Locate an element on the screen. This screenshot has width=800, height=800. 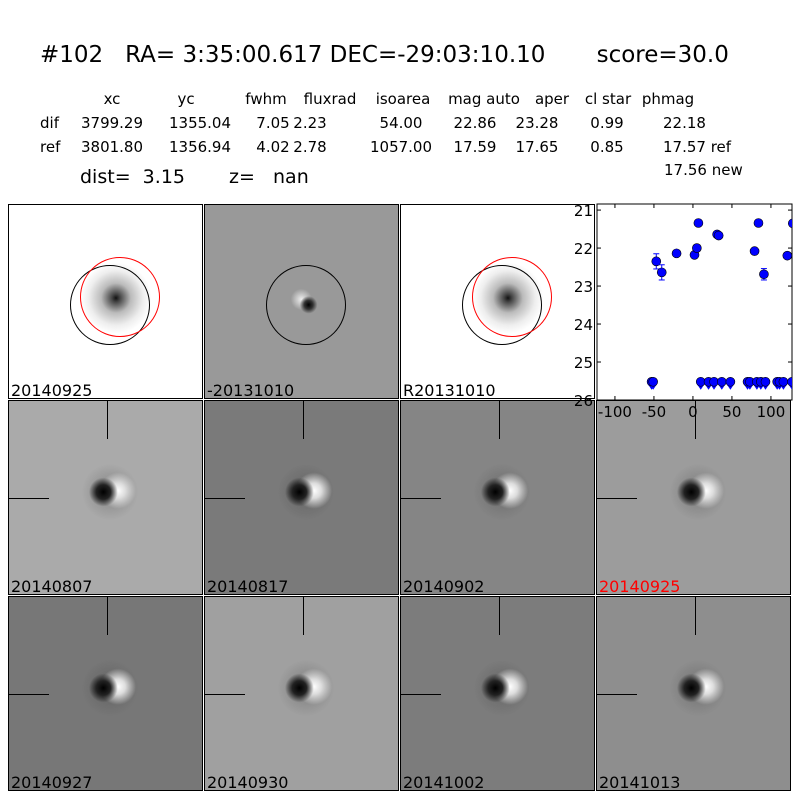
table-cell: 0.99 is located at coordinates (607, 123).